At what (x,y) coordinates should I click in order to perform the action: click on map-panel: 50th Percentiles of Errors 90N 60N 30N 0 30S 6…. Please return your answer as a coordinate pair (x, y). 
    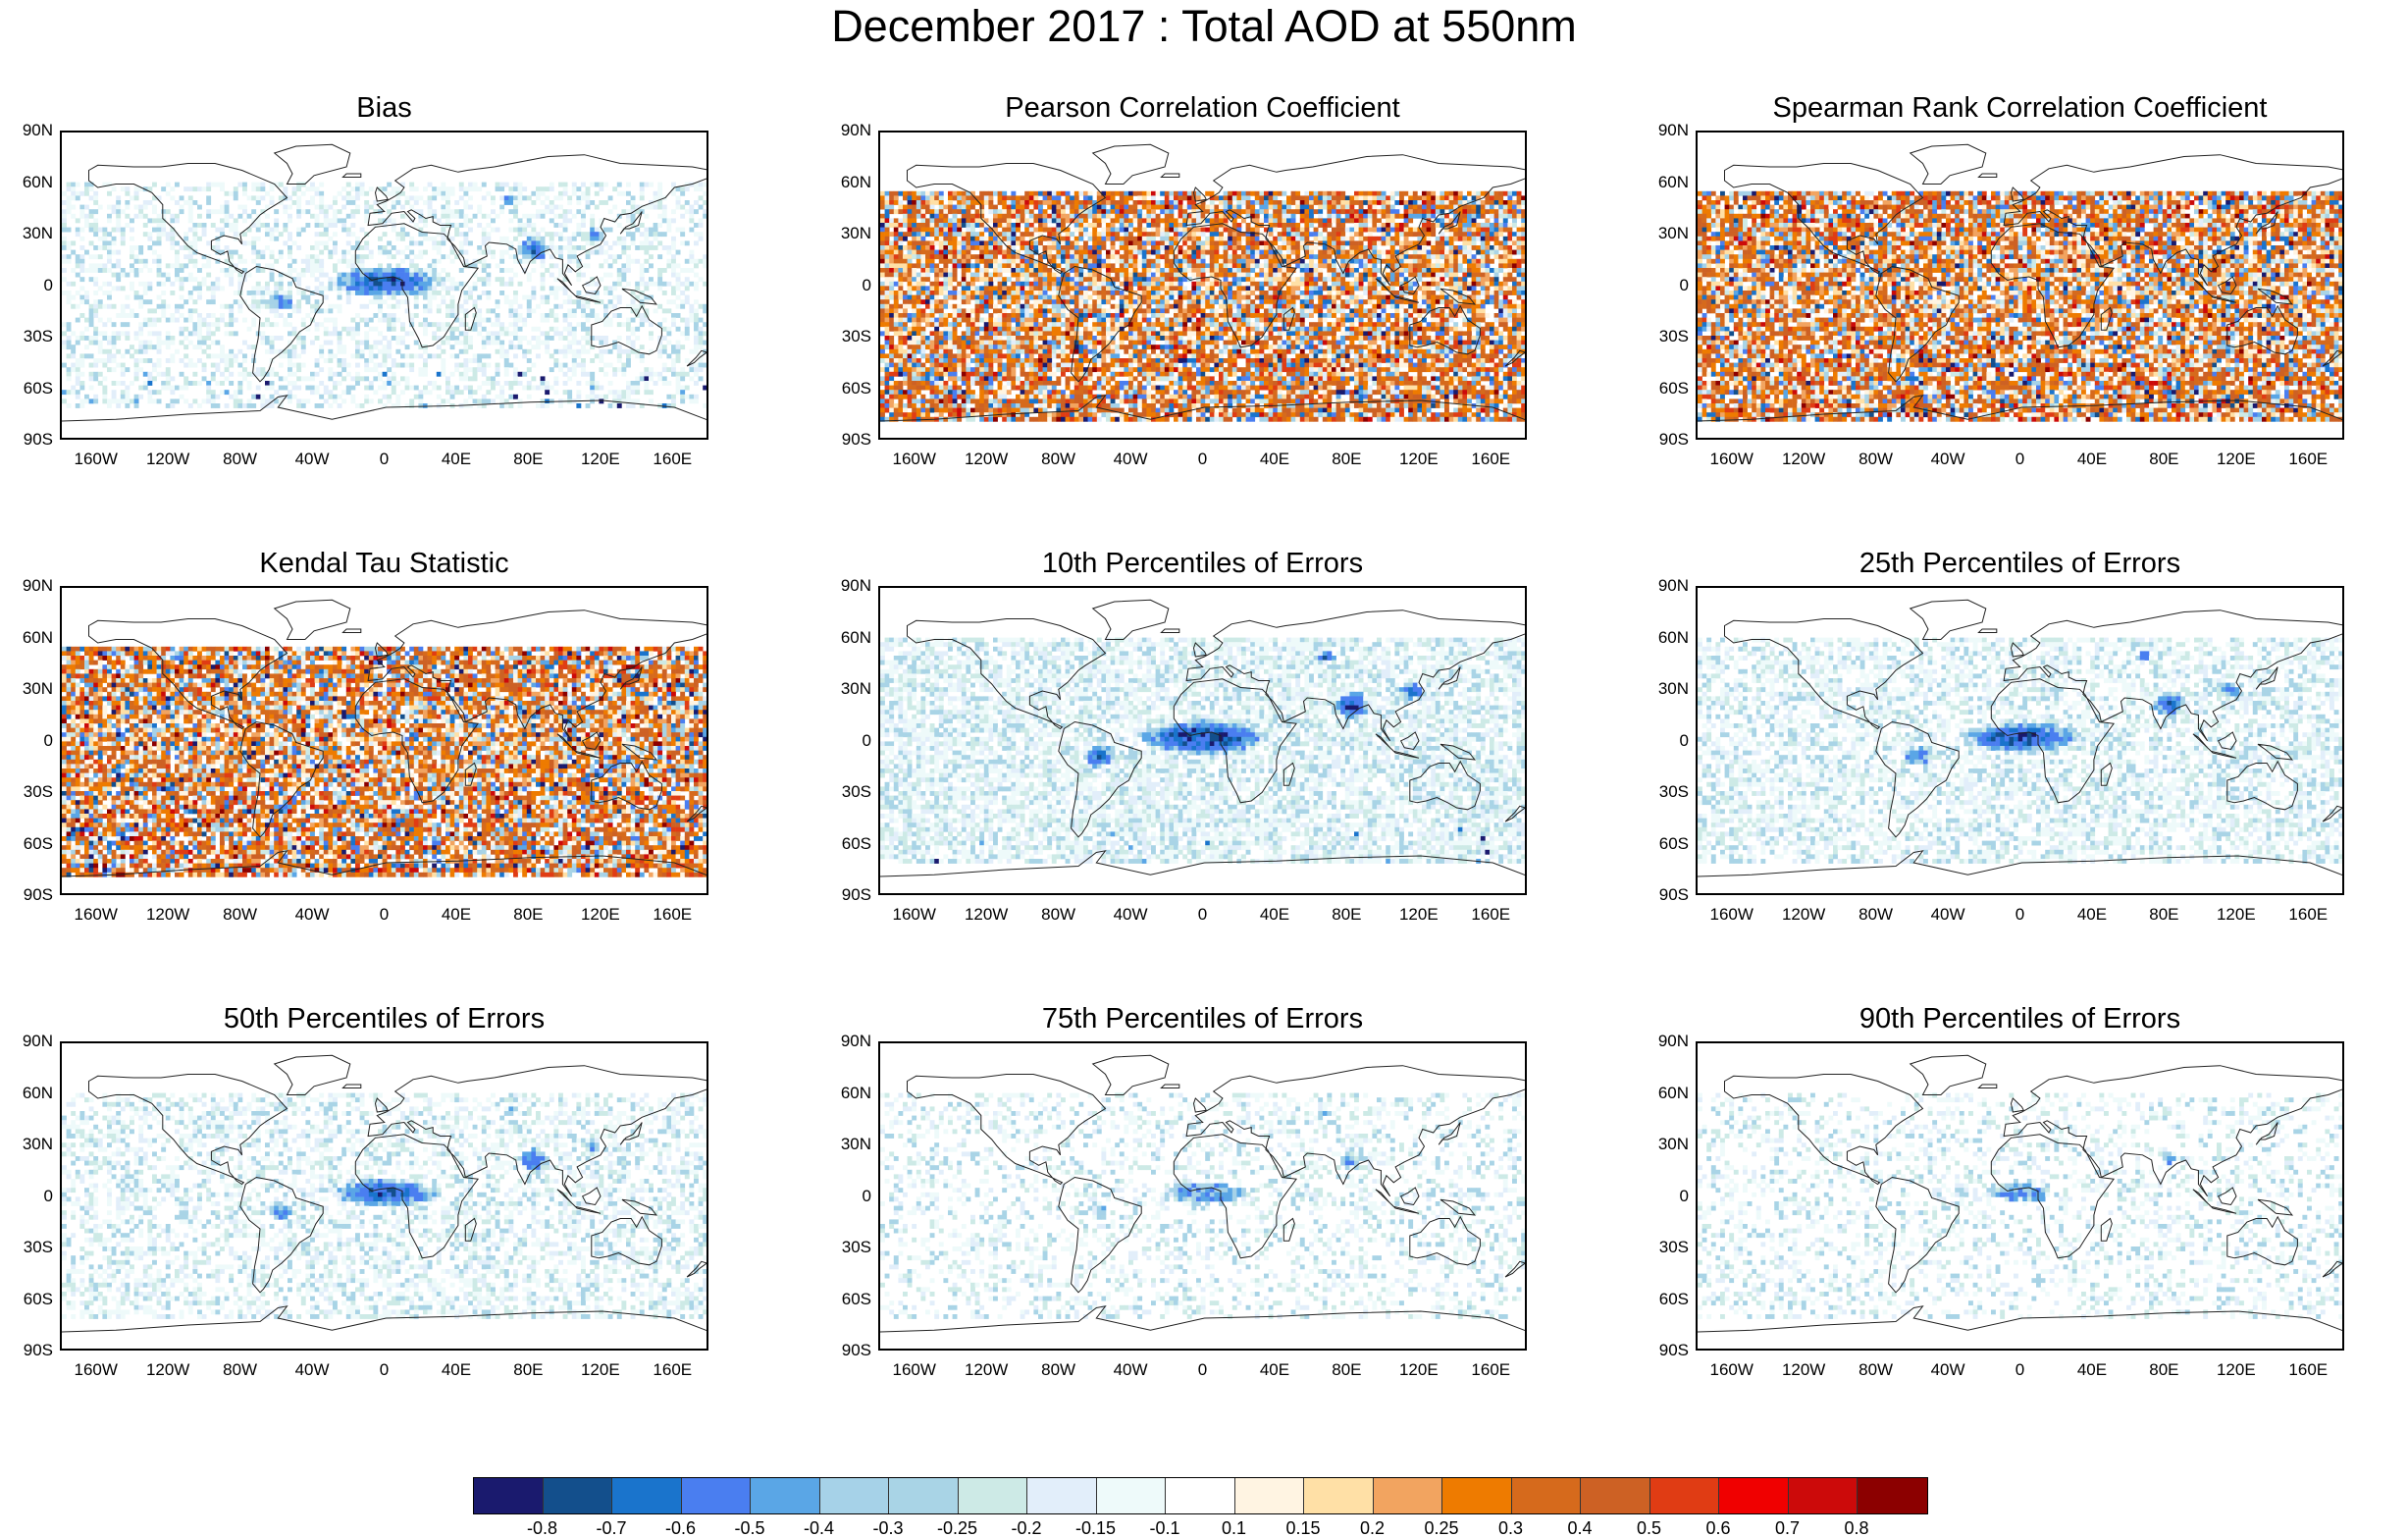
    Looking at the image, I should click on (354, 1207).